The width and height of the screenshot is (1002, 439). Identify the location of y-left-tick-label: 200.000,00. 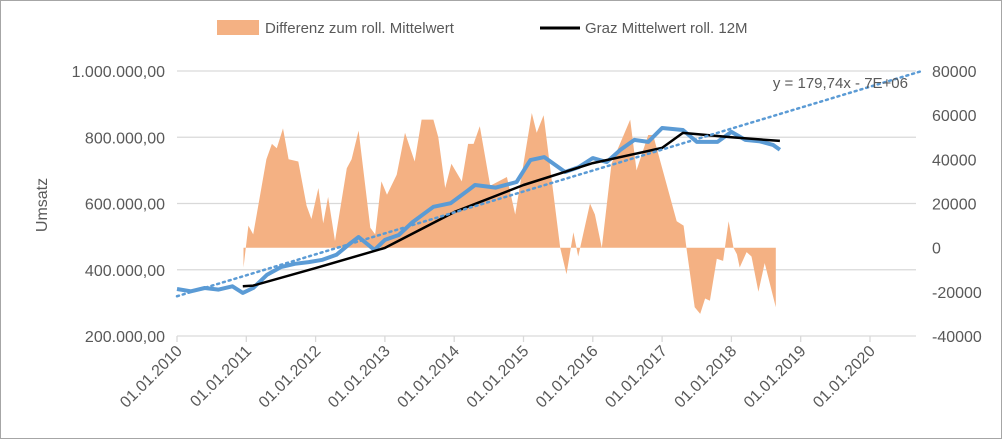
(125, 337).